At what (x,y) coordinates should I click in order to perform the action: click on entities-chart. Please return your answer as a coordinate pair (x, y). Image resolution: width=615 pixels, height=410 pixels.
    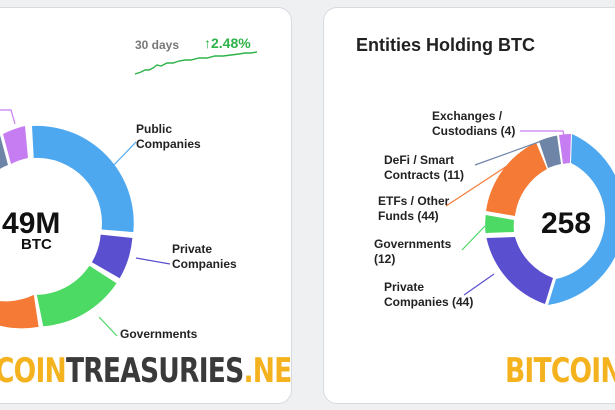
    Looking at the image, I should click on (530, 217).